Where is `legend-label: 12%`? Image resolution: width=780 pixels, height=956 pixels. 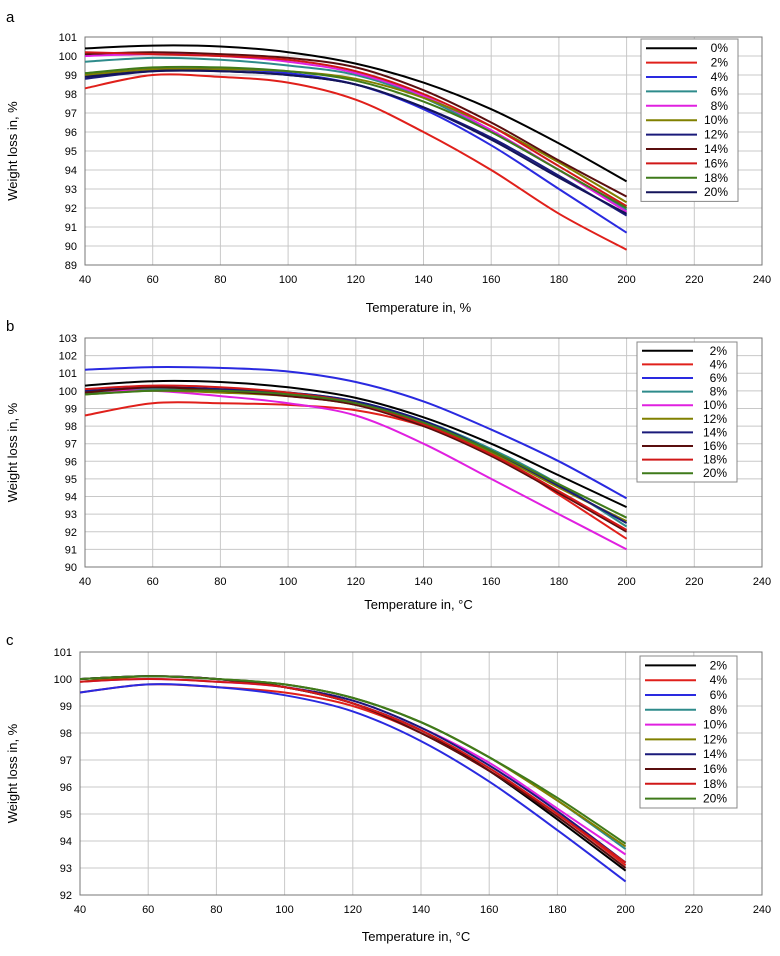
legend-label: 12% is located at coordinates (715, 419).